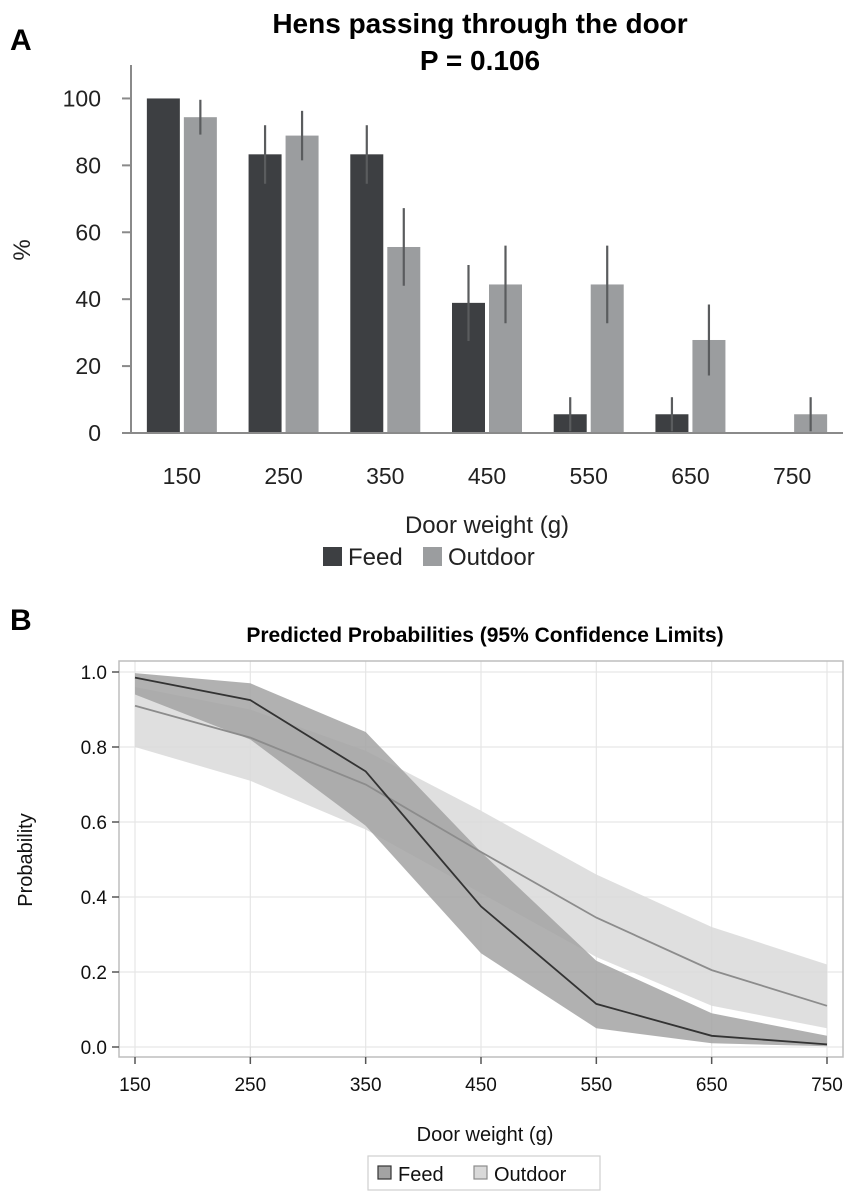 This screenshot has width=853, height=1191. Describe the element at coordinates (22, 249) in the screenshot. I see `chart-a-y-axis-label: %` at that location.